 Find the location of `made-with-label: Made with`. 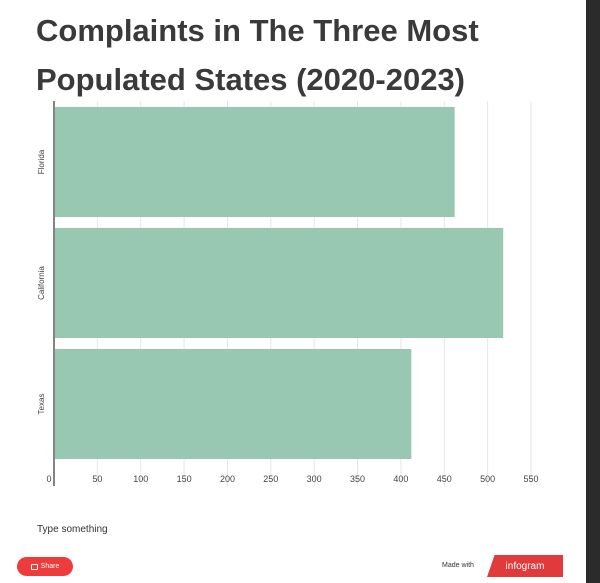

made-with-label: Made with is located at coordinates (458, 565).